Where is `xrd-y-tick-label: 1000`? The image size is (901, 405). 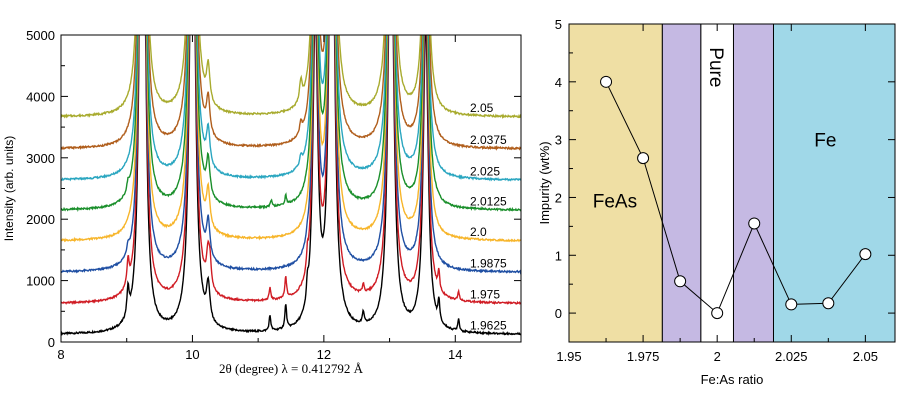 xrd-y-tick-label: 1000 is located at coordinates (40, 281).